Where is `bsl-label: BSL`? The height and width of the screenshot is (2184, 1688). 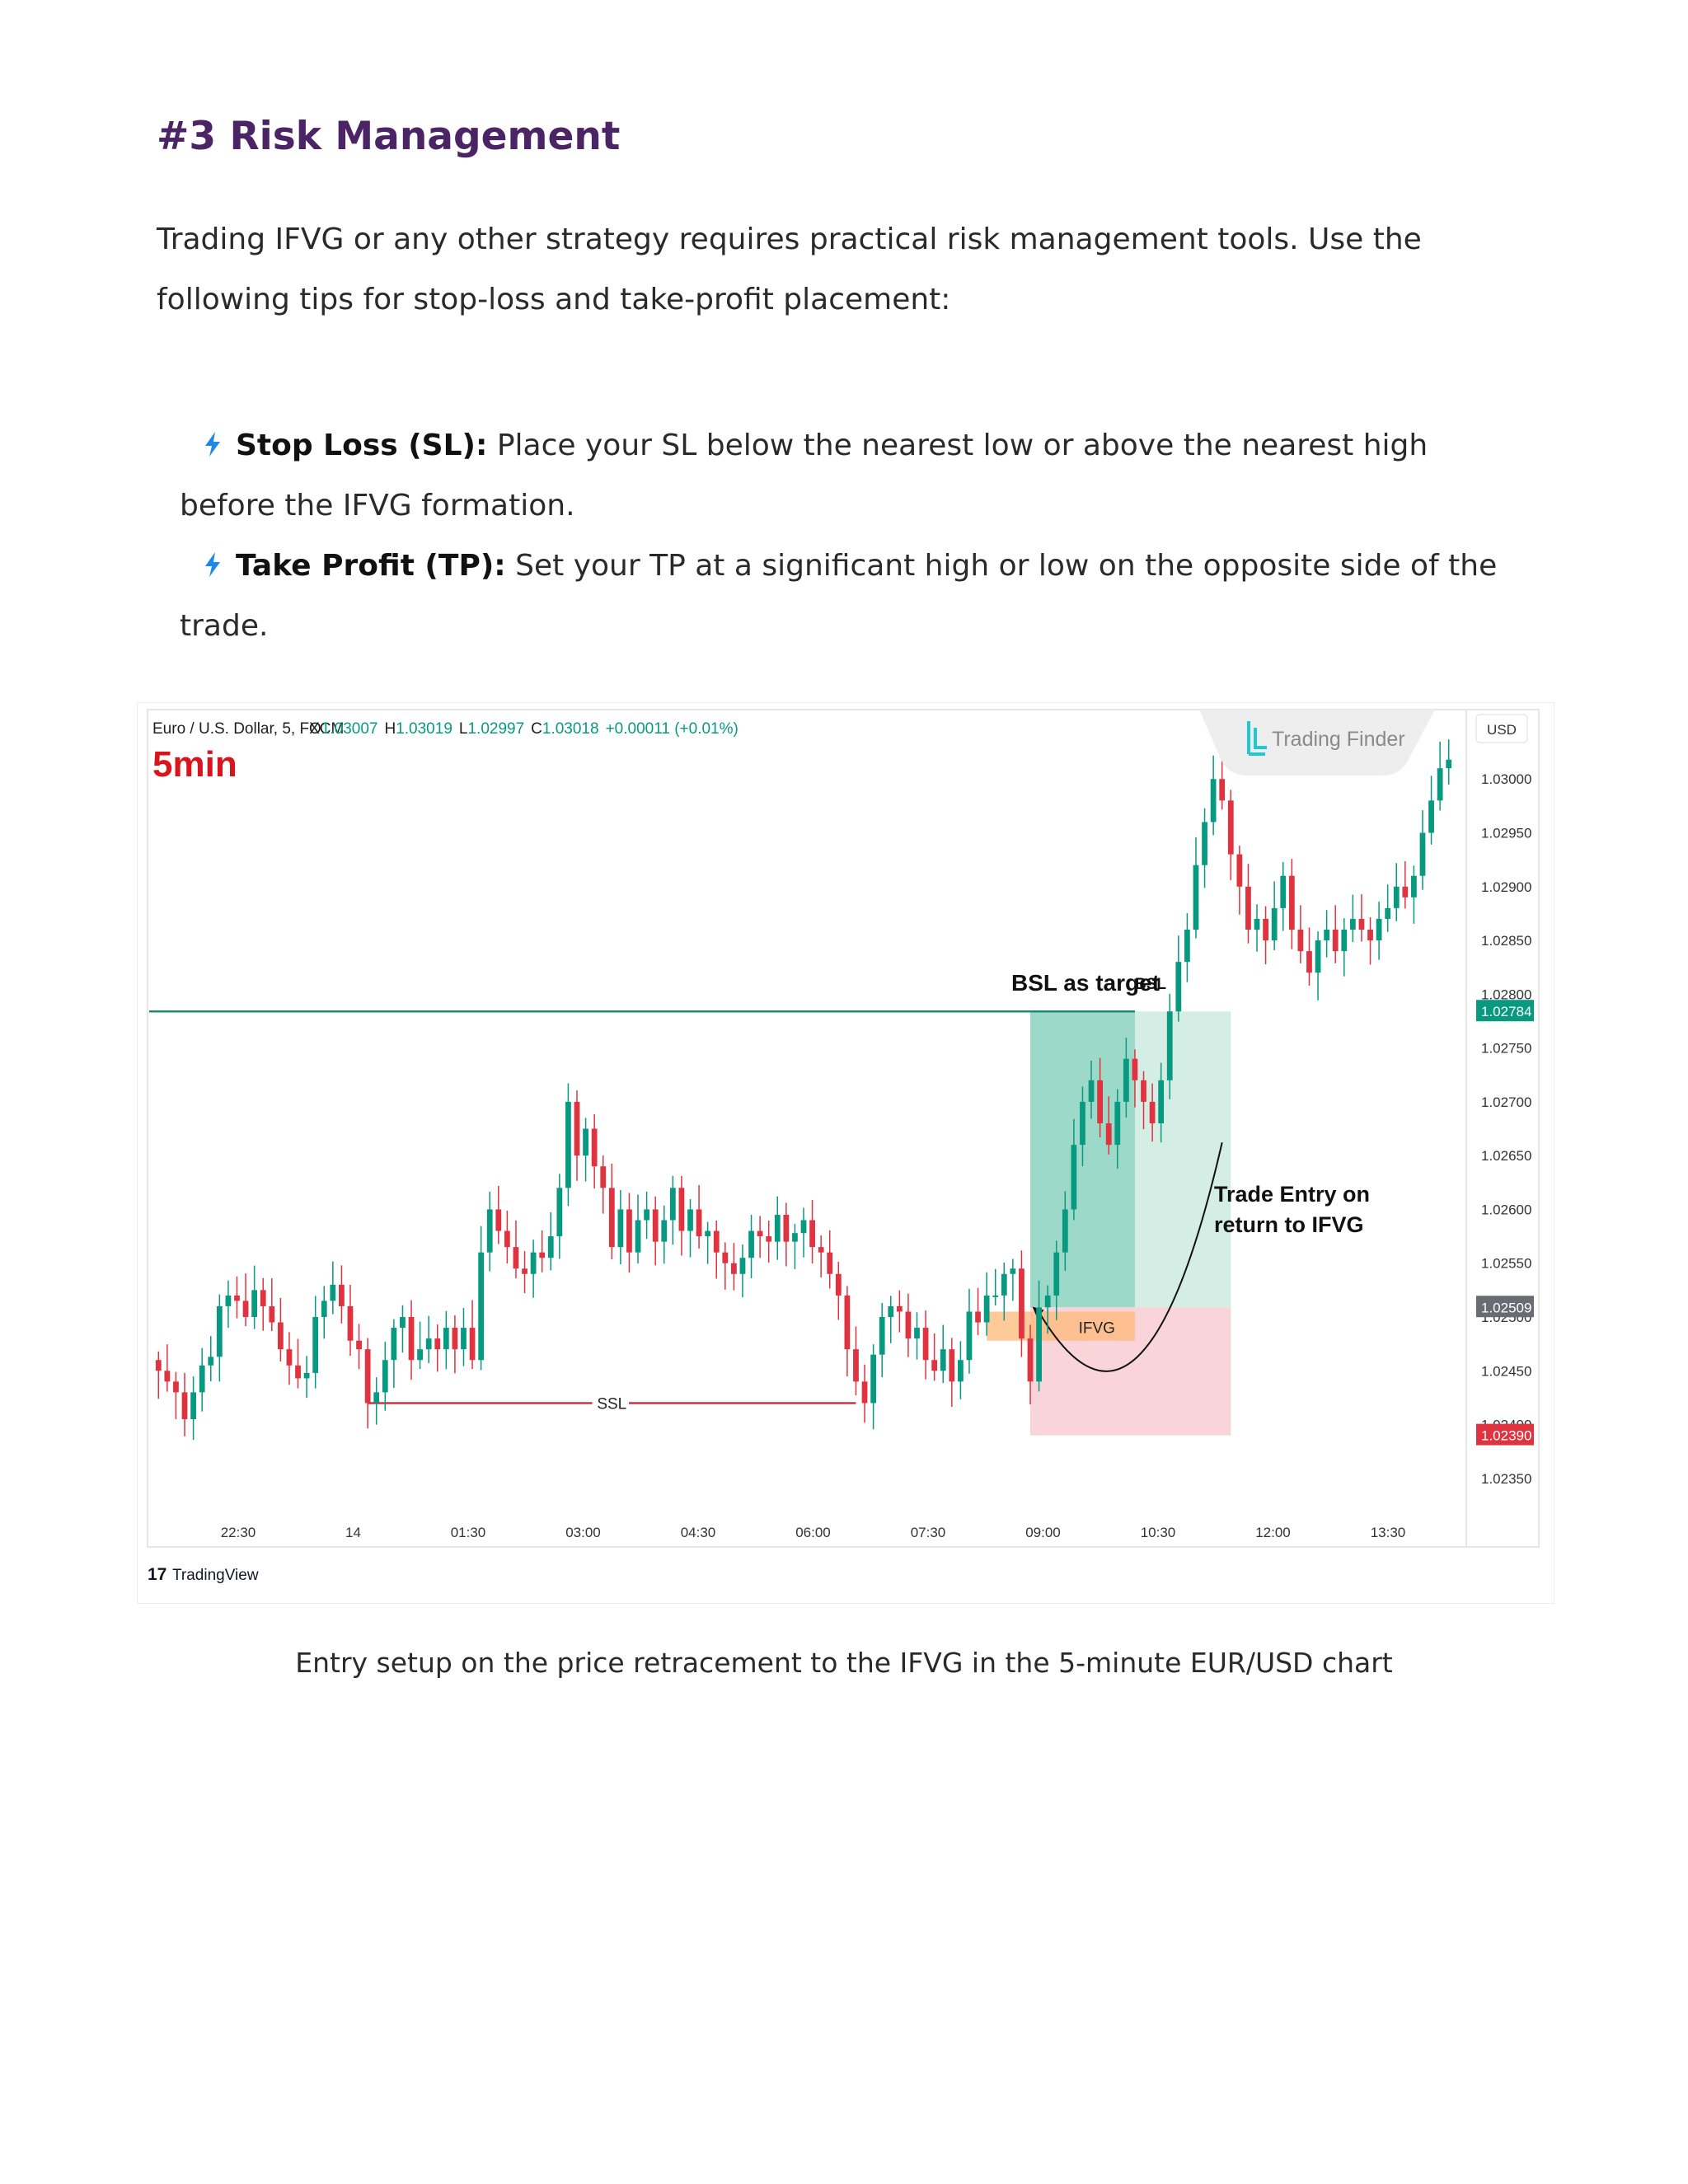 bsl-label: BSL is located at coordinates (1150, 984).